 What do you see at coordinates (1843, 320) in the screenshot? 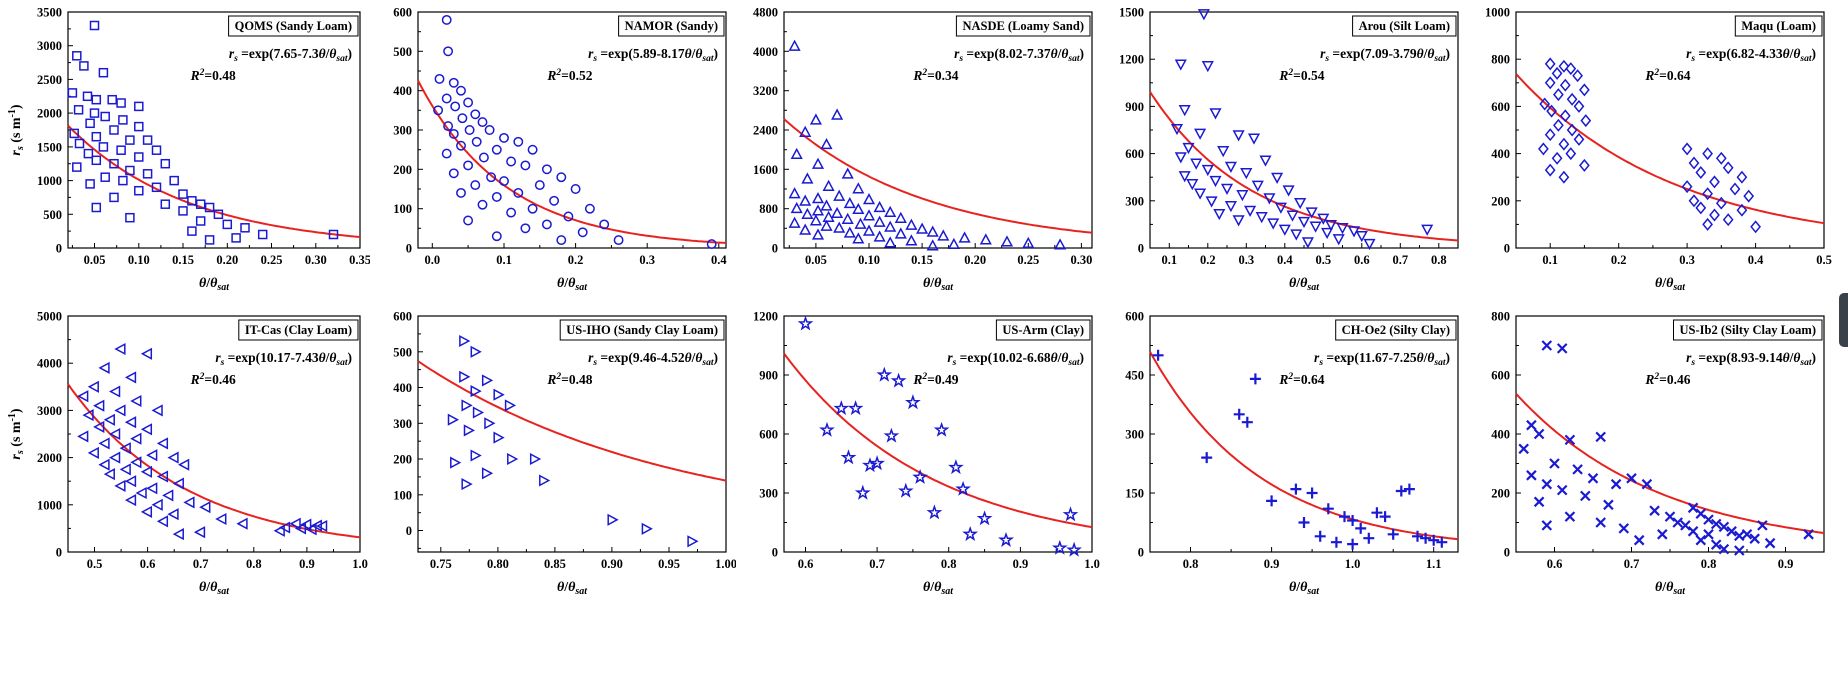
I see `scroll-indicator` at bounding box center [1843, 320].